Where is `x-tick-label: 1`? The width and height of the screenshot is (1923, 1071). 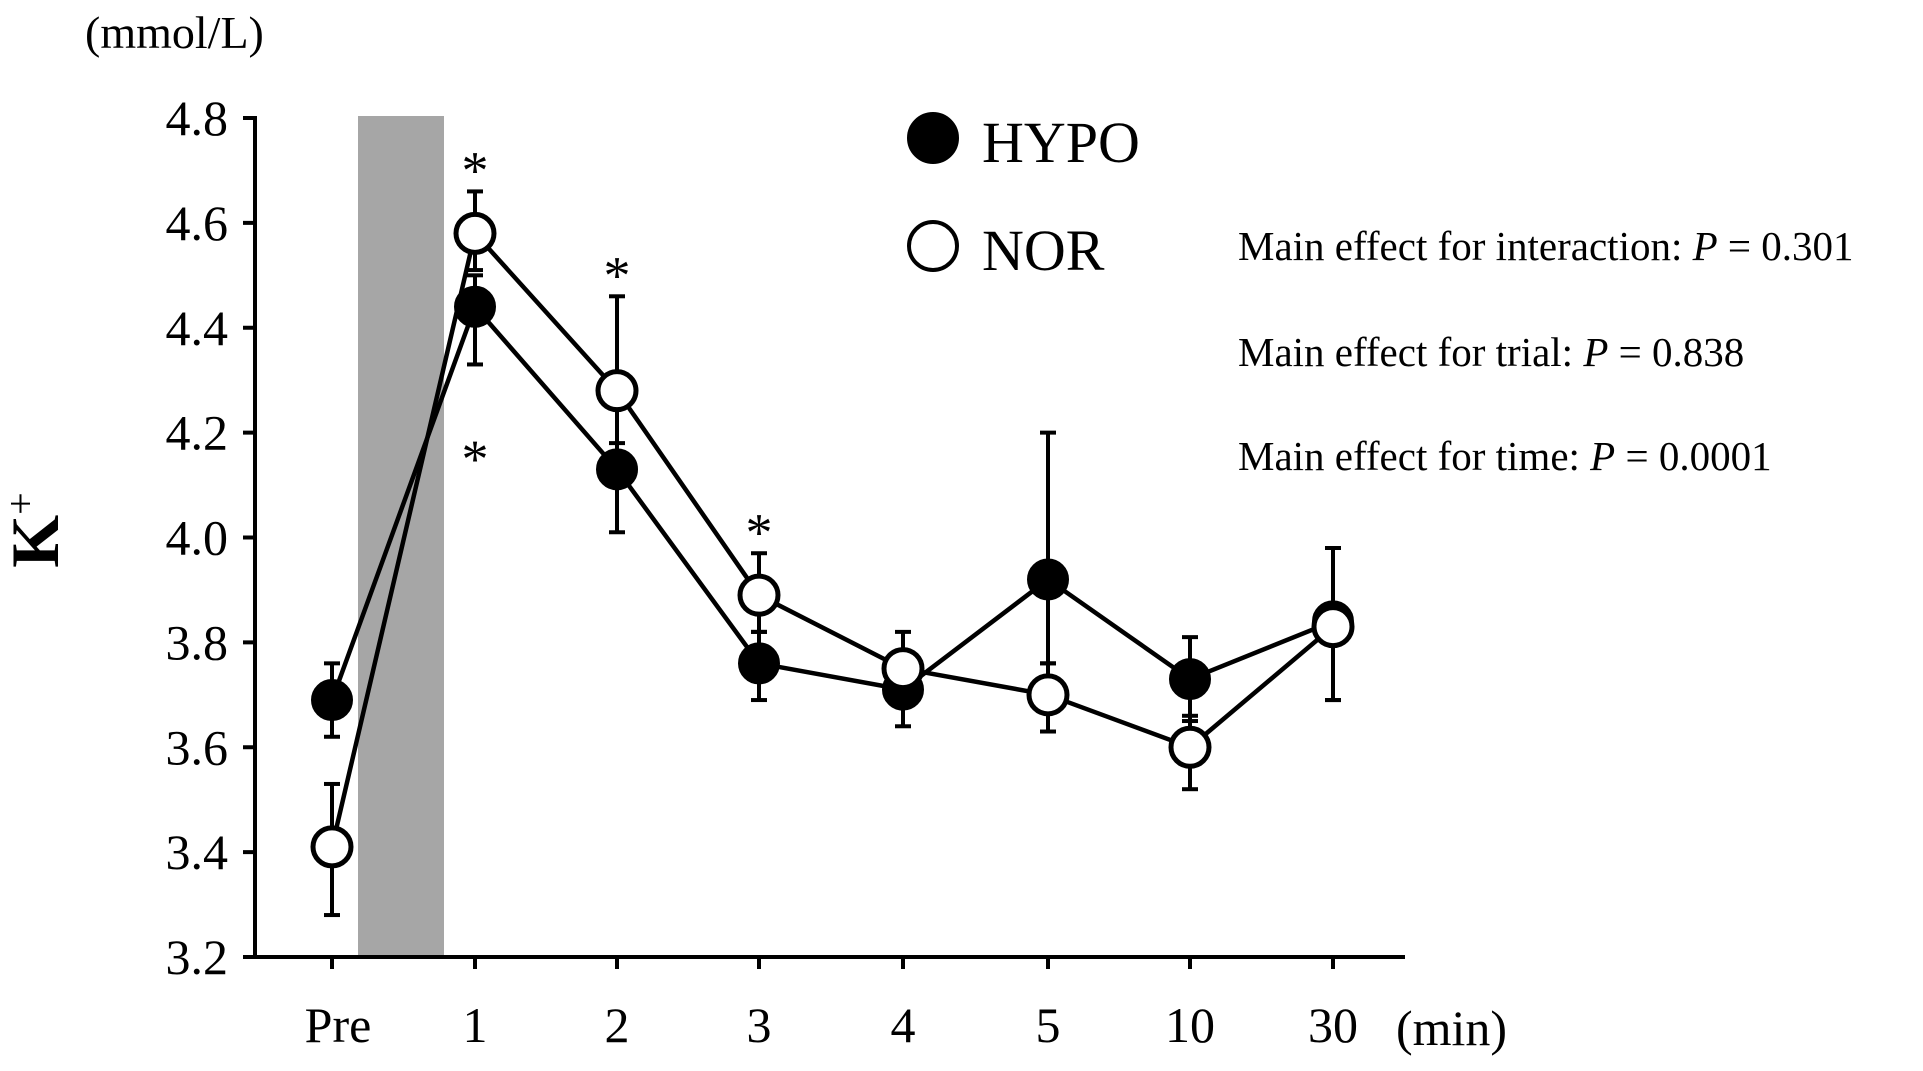 x-tick-label: 1 is located at coordinates (475, 1025).